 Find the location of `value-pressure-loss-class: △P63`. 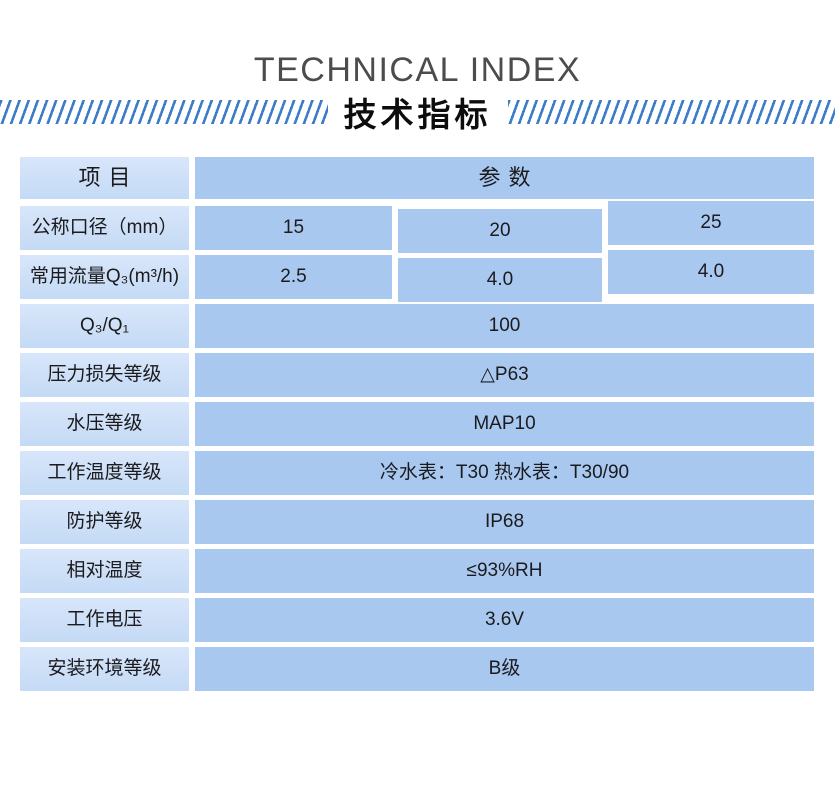

value-pressure-loss-class: △P63 is located at coordinates (504, 375).